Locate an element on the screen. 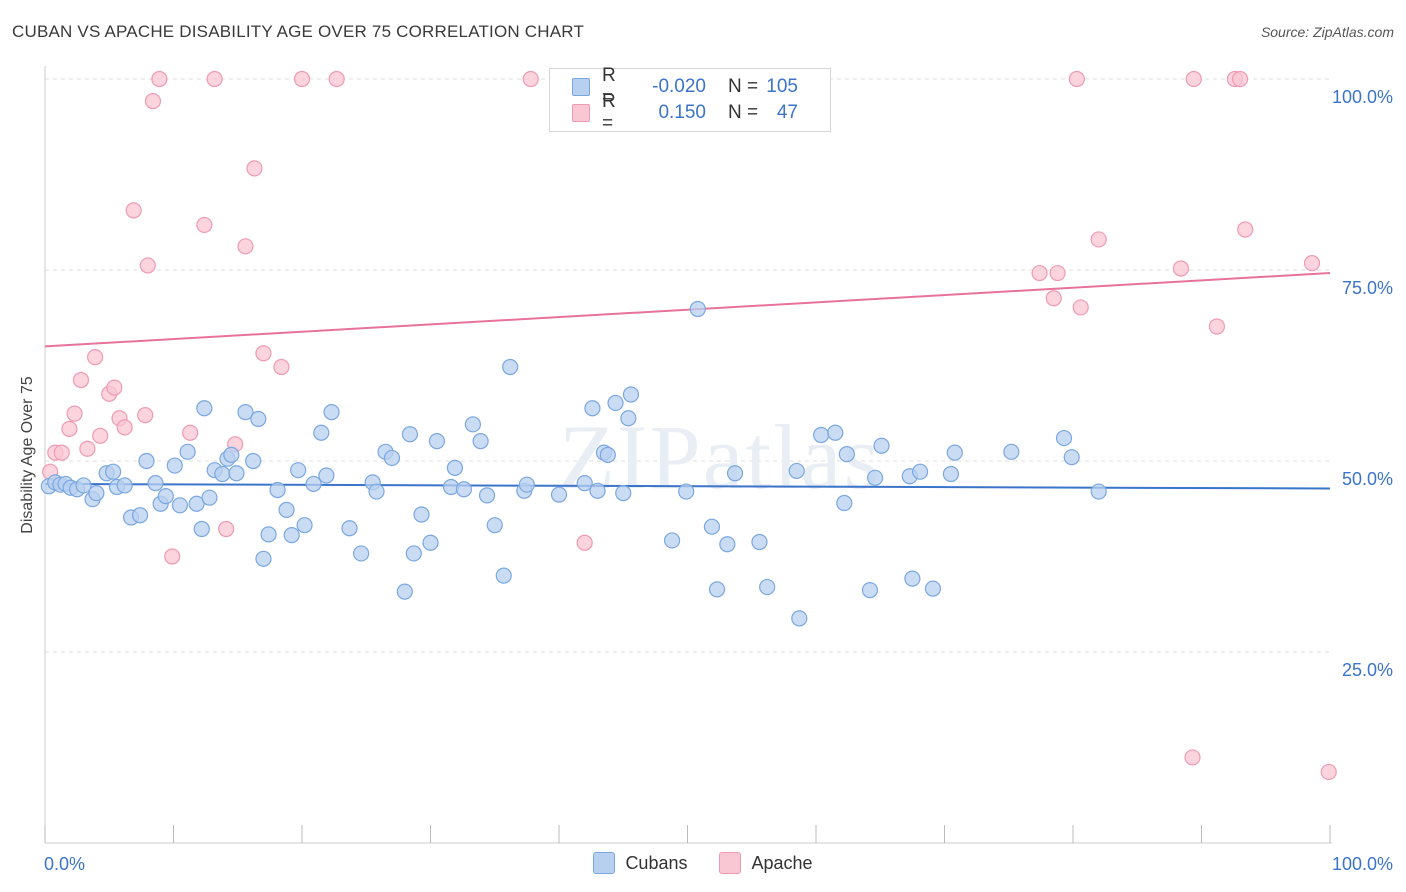  apache-legend-swatch is located at coordinates (730, 863).